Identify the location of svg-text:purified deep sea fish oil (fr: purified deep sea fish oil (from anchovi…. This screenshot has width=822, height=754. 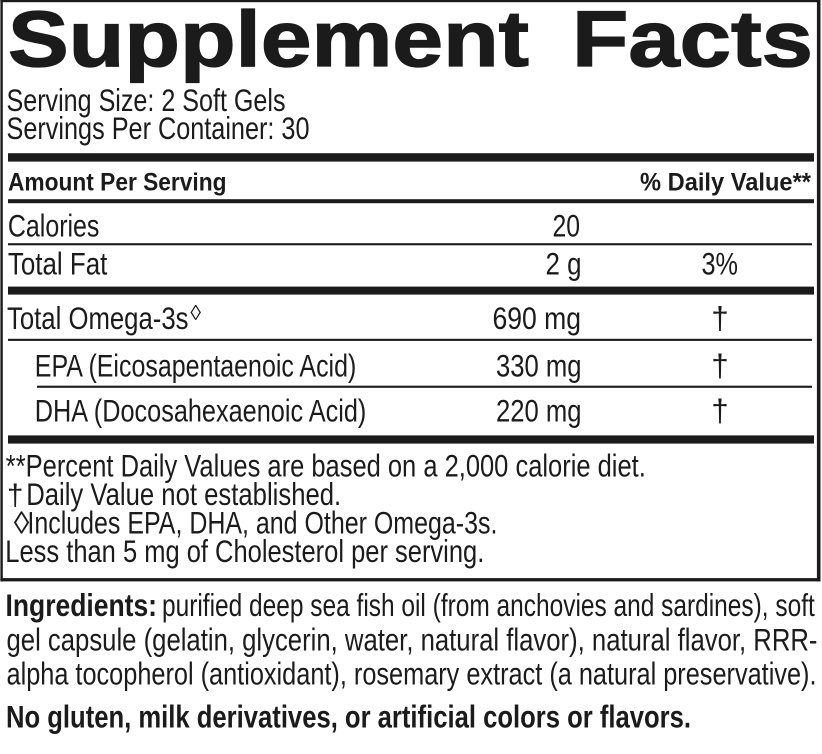
(488, 605).